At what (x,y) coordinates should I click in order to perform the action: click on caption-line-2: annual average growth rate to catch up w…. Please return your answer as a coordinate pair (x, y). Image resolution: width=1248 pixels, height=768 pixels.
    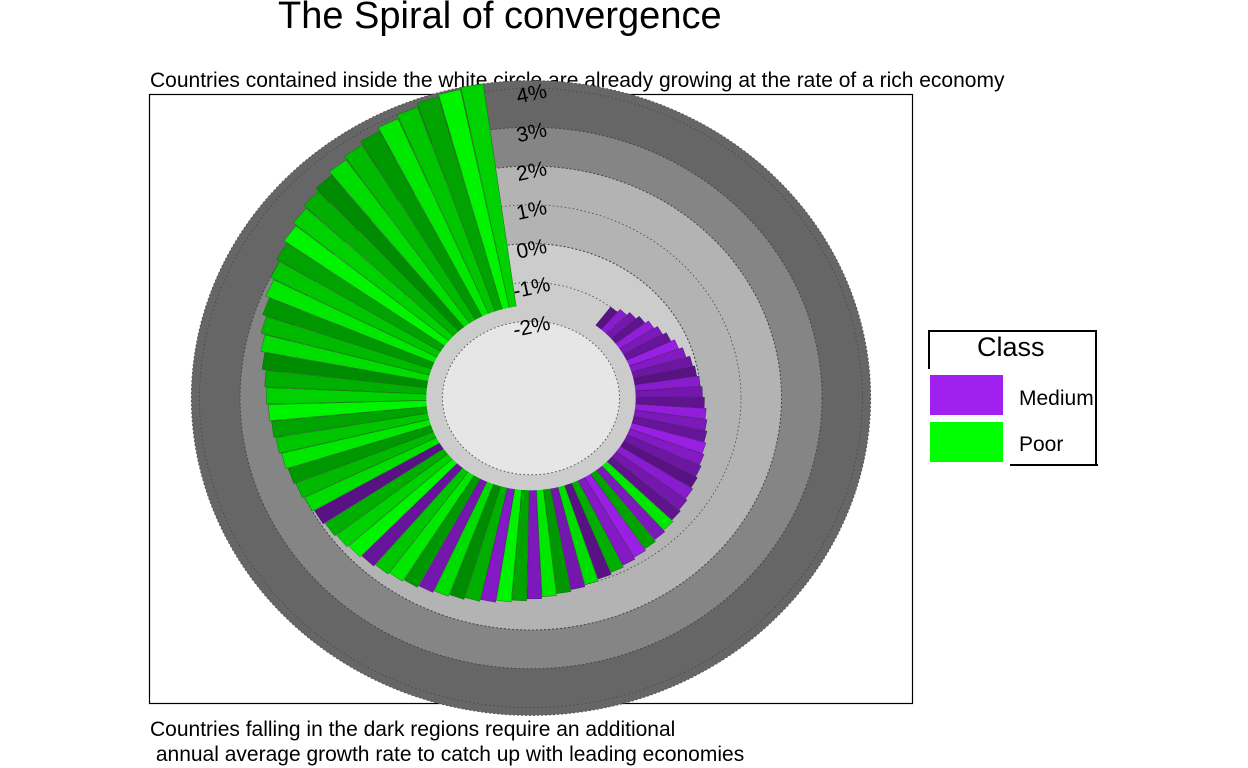
    Looking at the image, I should click on (447, 754).